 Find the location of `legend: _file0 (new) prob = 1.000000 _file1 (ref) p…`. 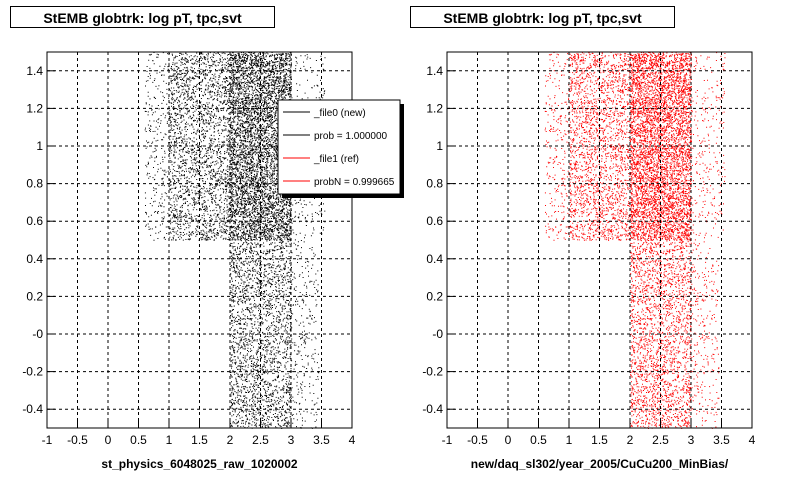

legend: _file0 (new) prob = 1.000000 _file1 (ref) p… is located at coordinates (340, 148).